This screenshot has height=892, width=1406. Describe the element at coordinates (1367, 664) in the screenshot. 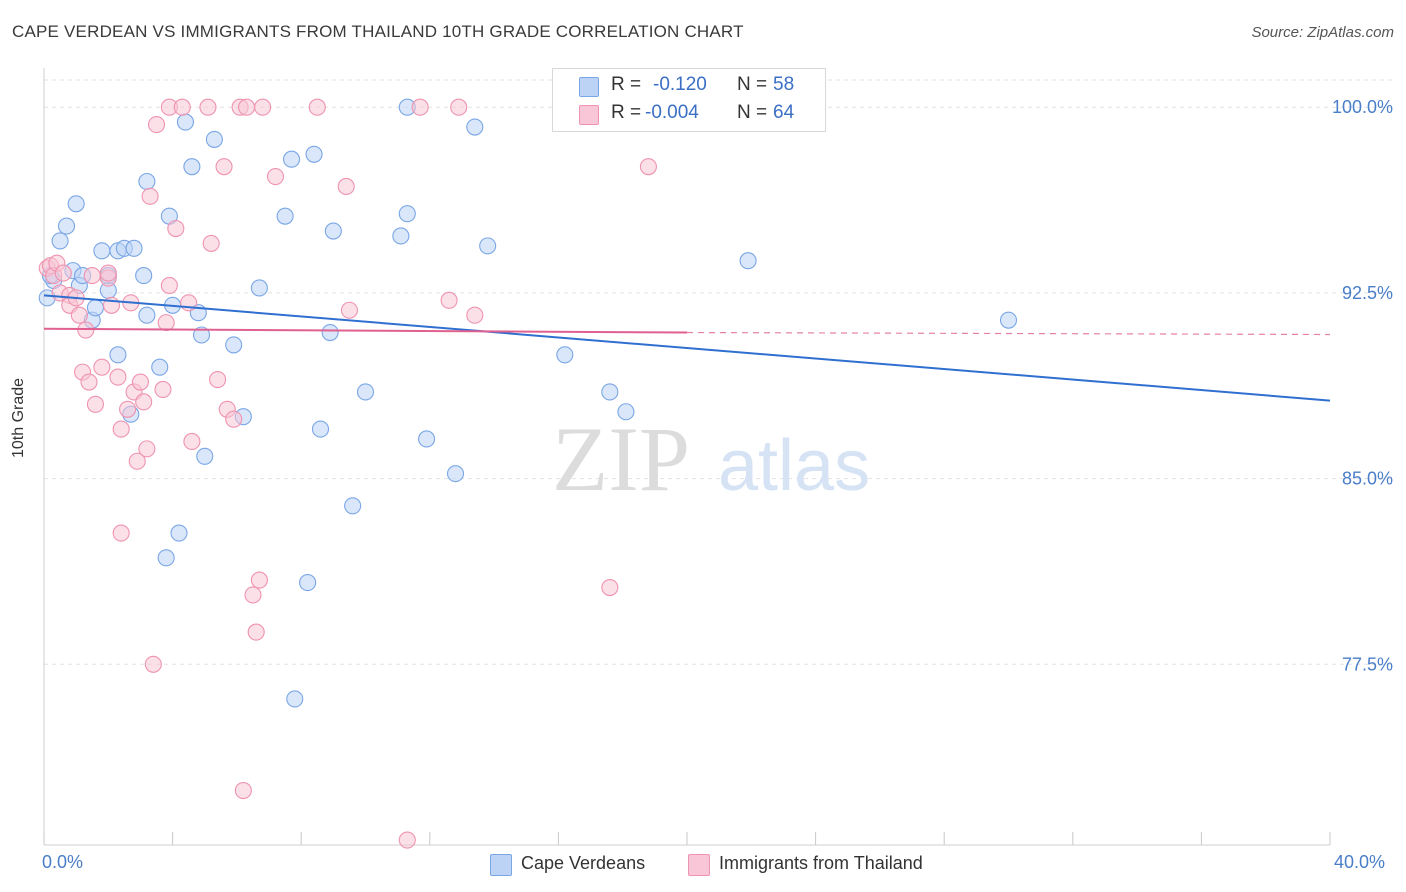

I see `y-tick-label: 77.5%` at that location.